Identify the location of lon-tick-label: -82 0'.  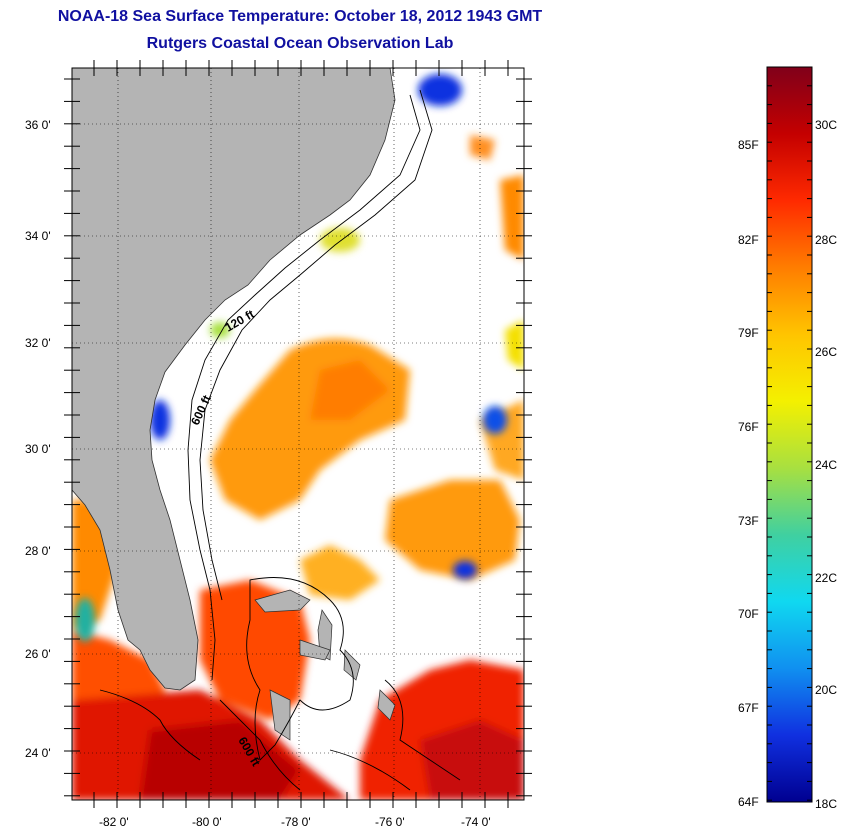
(114, 822).